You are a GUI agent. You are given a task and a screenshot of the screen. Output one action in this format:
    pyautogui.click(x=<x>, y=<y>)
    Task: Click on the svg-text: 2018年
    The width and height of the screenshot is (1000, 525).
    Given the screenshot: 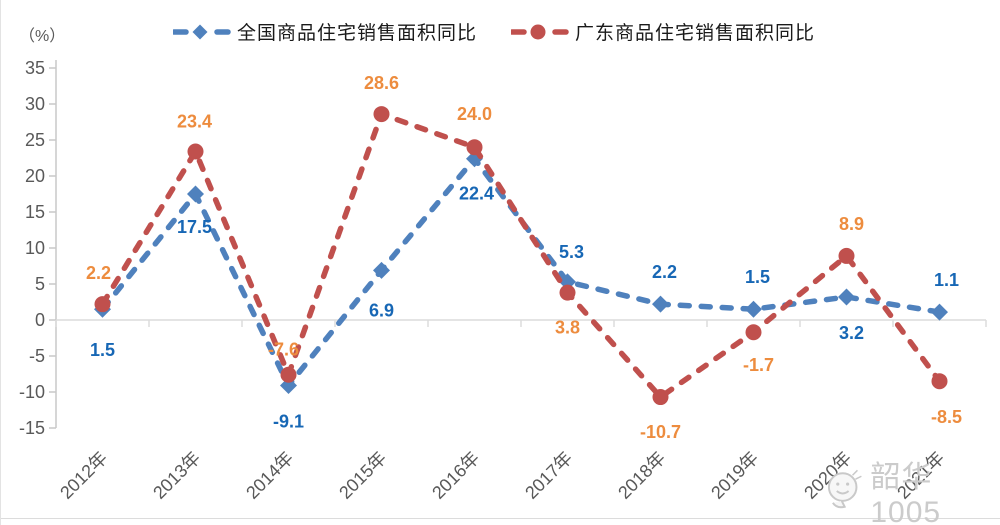 What is the action you would take?
    pyautogui.click(x=641, y=475)
    